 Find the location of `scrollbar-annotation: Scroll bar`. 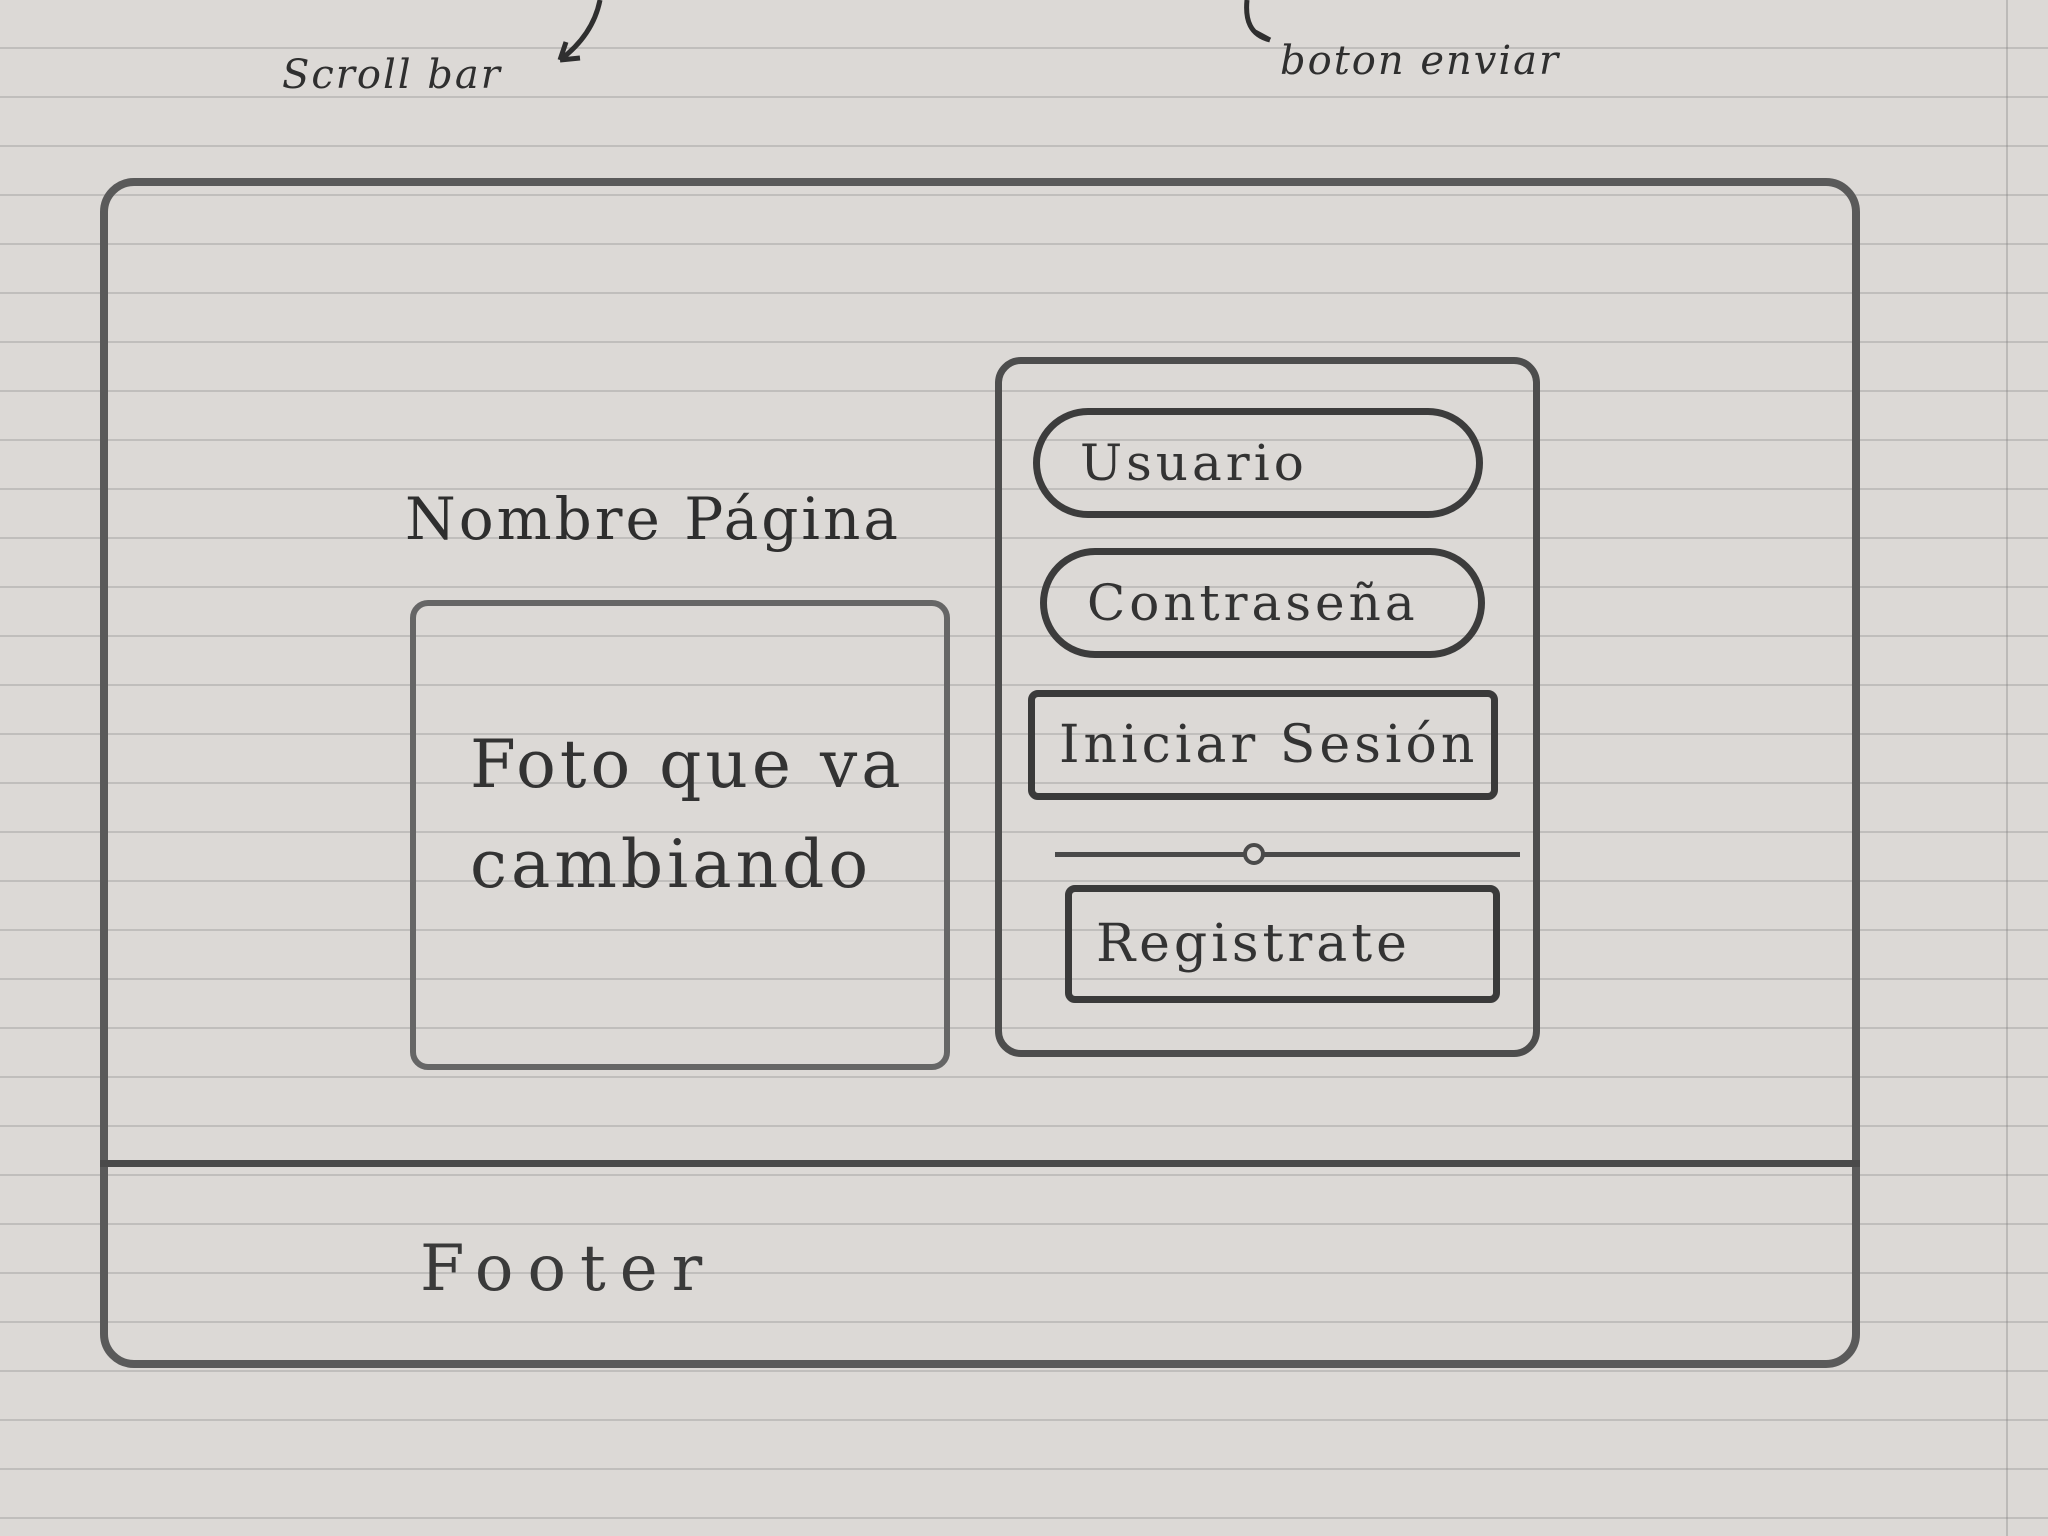

scrollbar-annotation: Scroll bar is located at coordinates (392, 75).